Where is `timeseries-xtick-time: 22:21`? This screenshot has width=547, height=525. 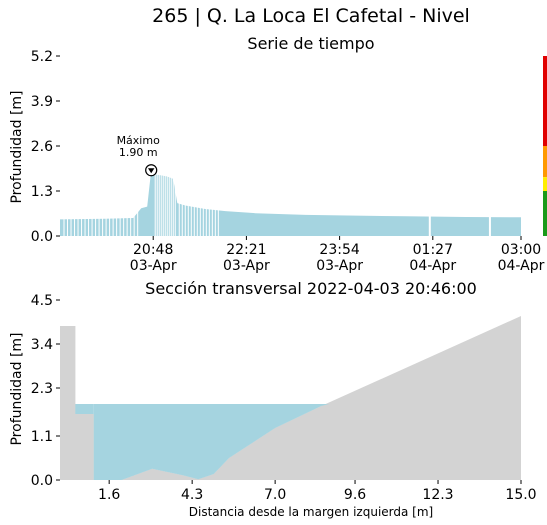
timeseries-xtick-time: 22:21 is located at coordinates (246, 250).